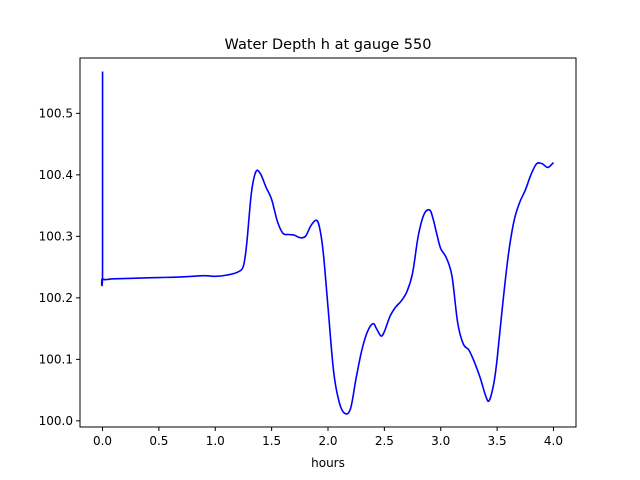  Describe the element at coordinates (440, 441) in the screenshot. I see `x-tick-label: 3.0` at that location.